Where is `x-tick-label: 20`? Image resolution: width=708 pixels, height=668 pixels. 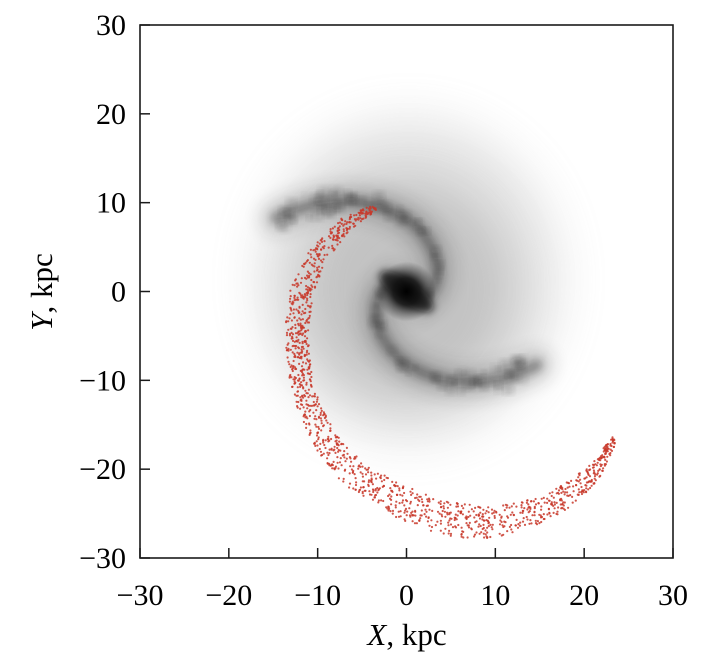 x-tick-label: 20 is located at coordinates (584, 595).